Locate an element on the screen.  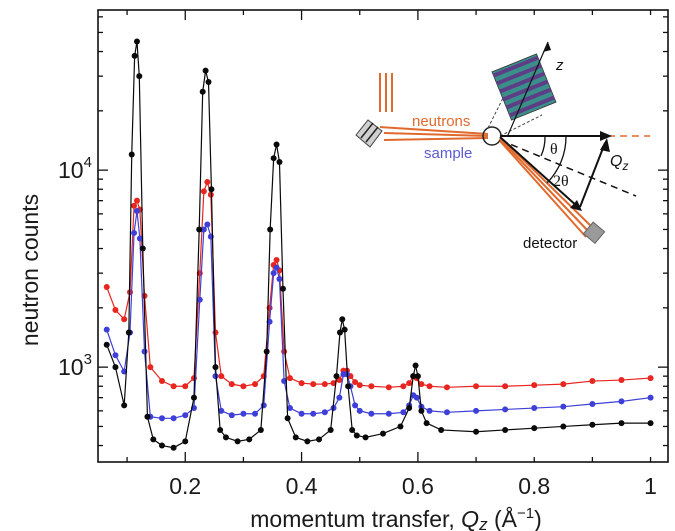
x-tick-label: 1 is located at coordinates (650, 486).